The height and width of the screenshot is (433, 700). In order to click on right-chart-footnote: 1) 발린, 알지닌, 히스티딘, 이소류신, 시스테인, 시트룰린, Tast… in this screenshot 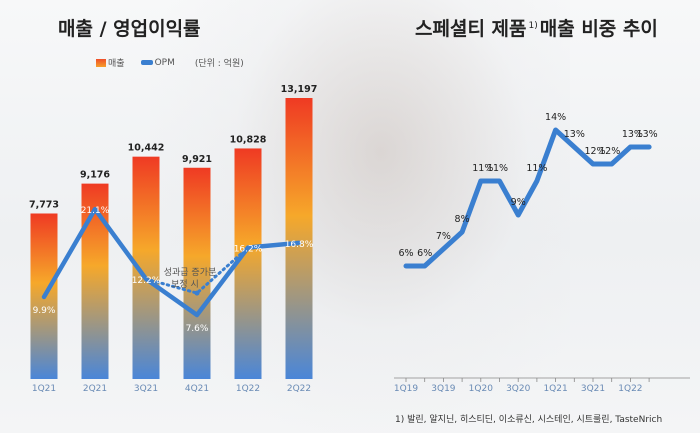, I will do `click(529, 420)`.